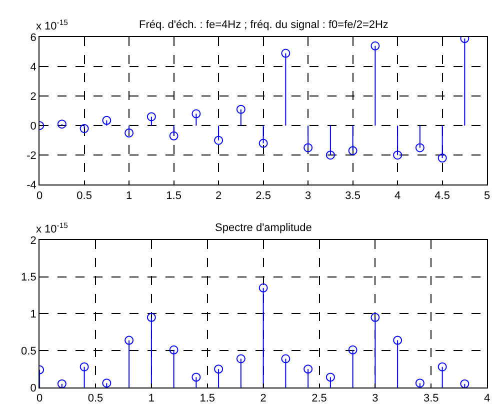 Image resolution: width=496 pixels, height=412 pixels. What do you see at coordinates (263, 228) in the screenshot?
I see `chart-title: Spectre d'amplitude` at bounding box center [263, 228].